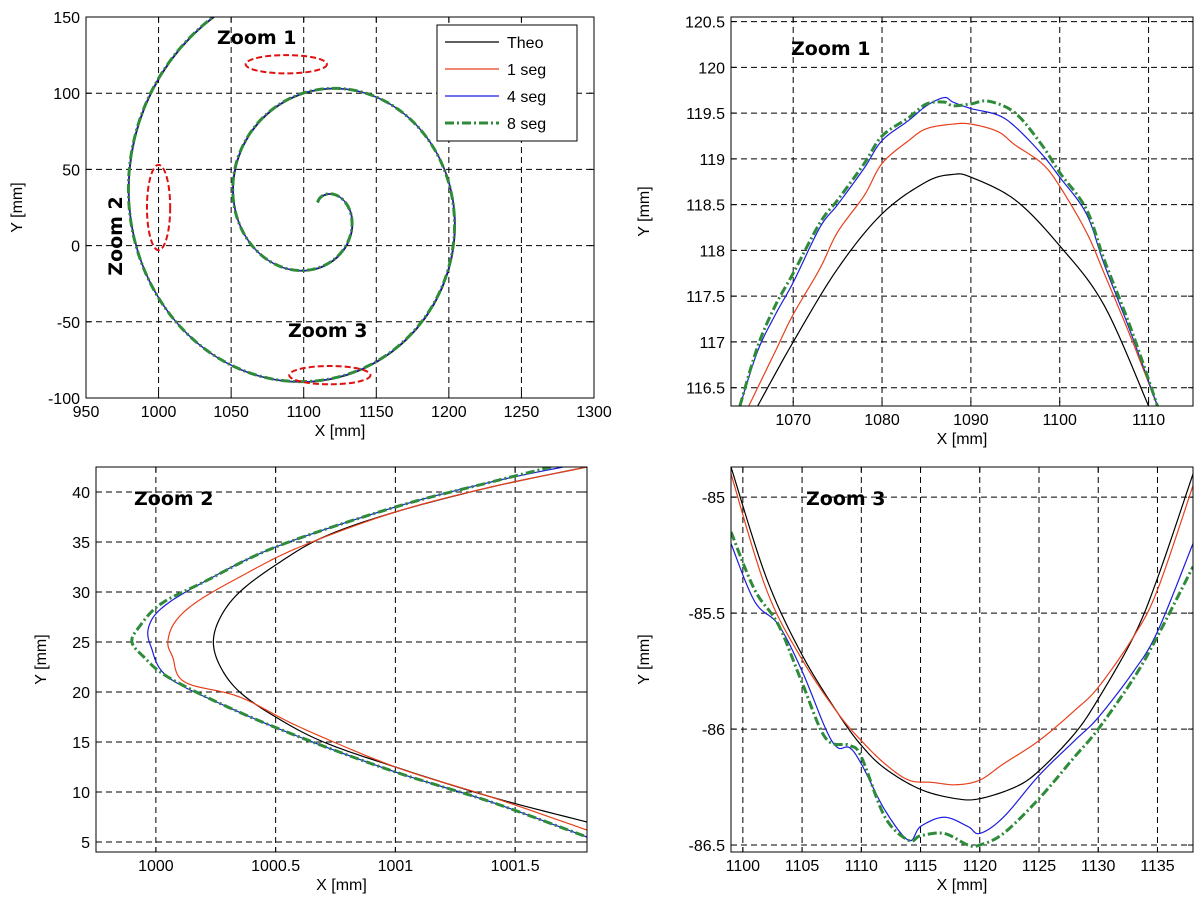  What do you see at coordinates (713, 498) in the screenshot?
I see `y-tick-label: -85` at bounding box center [713, 498].